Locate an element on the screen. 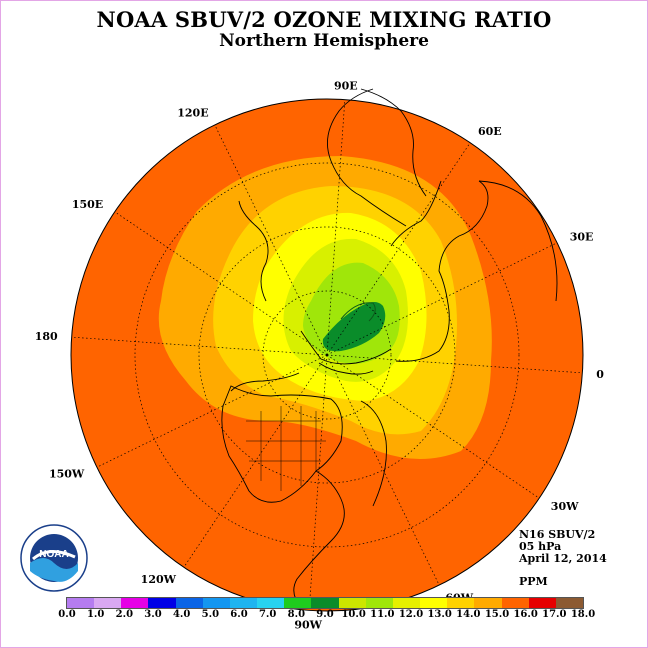  coast-africa-north is located at coordinates (518, 241).